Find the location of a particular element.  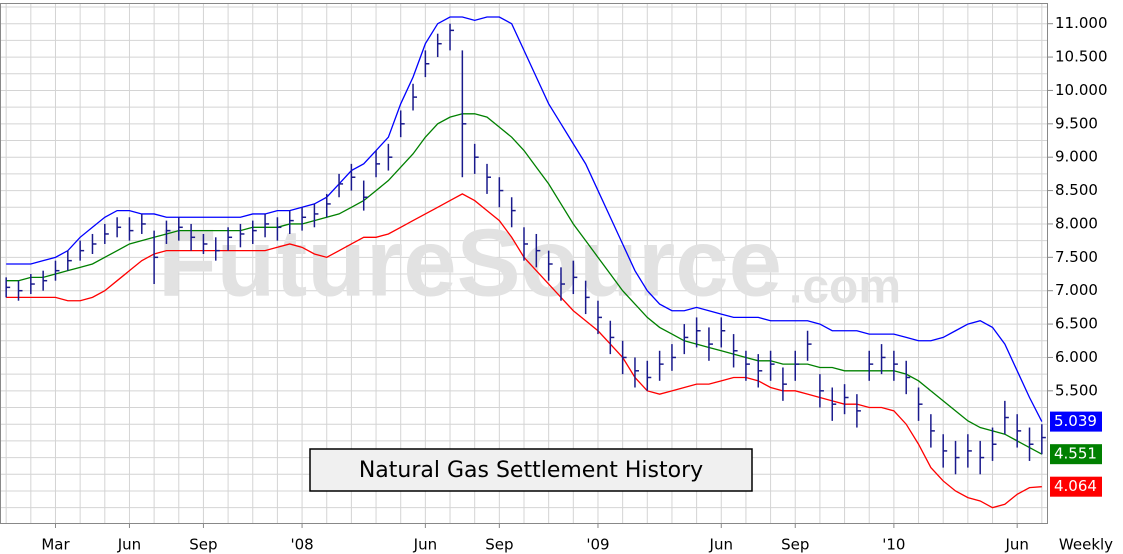

y-tick-label: 9.500 is located at coordinates (1076, 123).